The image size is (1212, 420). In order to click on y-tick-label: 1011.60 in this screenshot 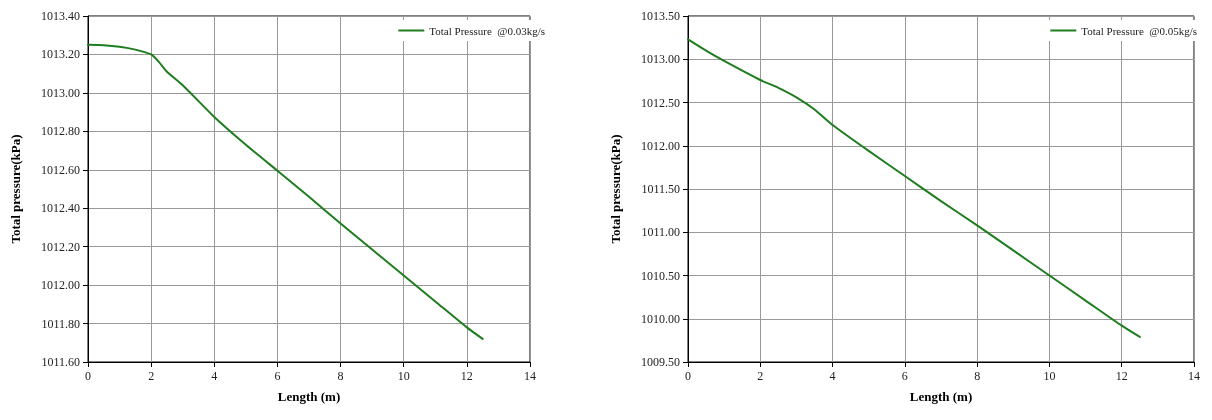, I will do `click(60, 362)`.